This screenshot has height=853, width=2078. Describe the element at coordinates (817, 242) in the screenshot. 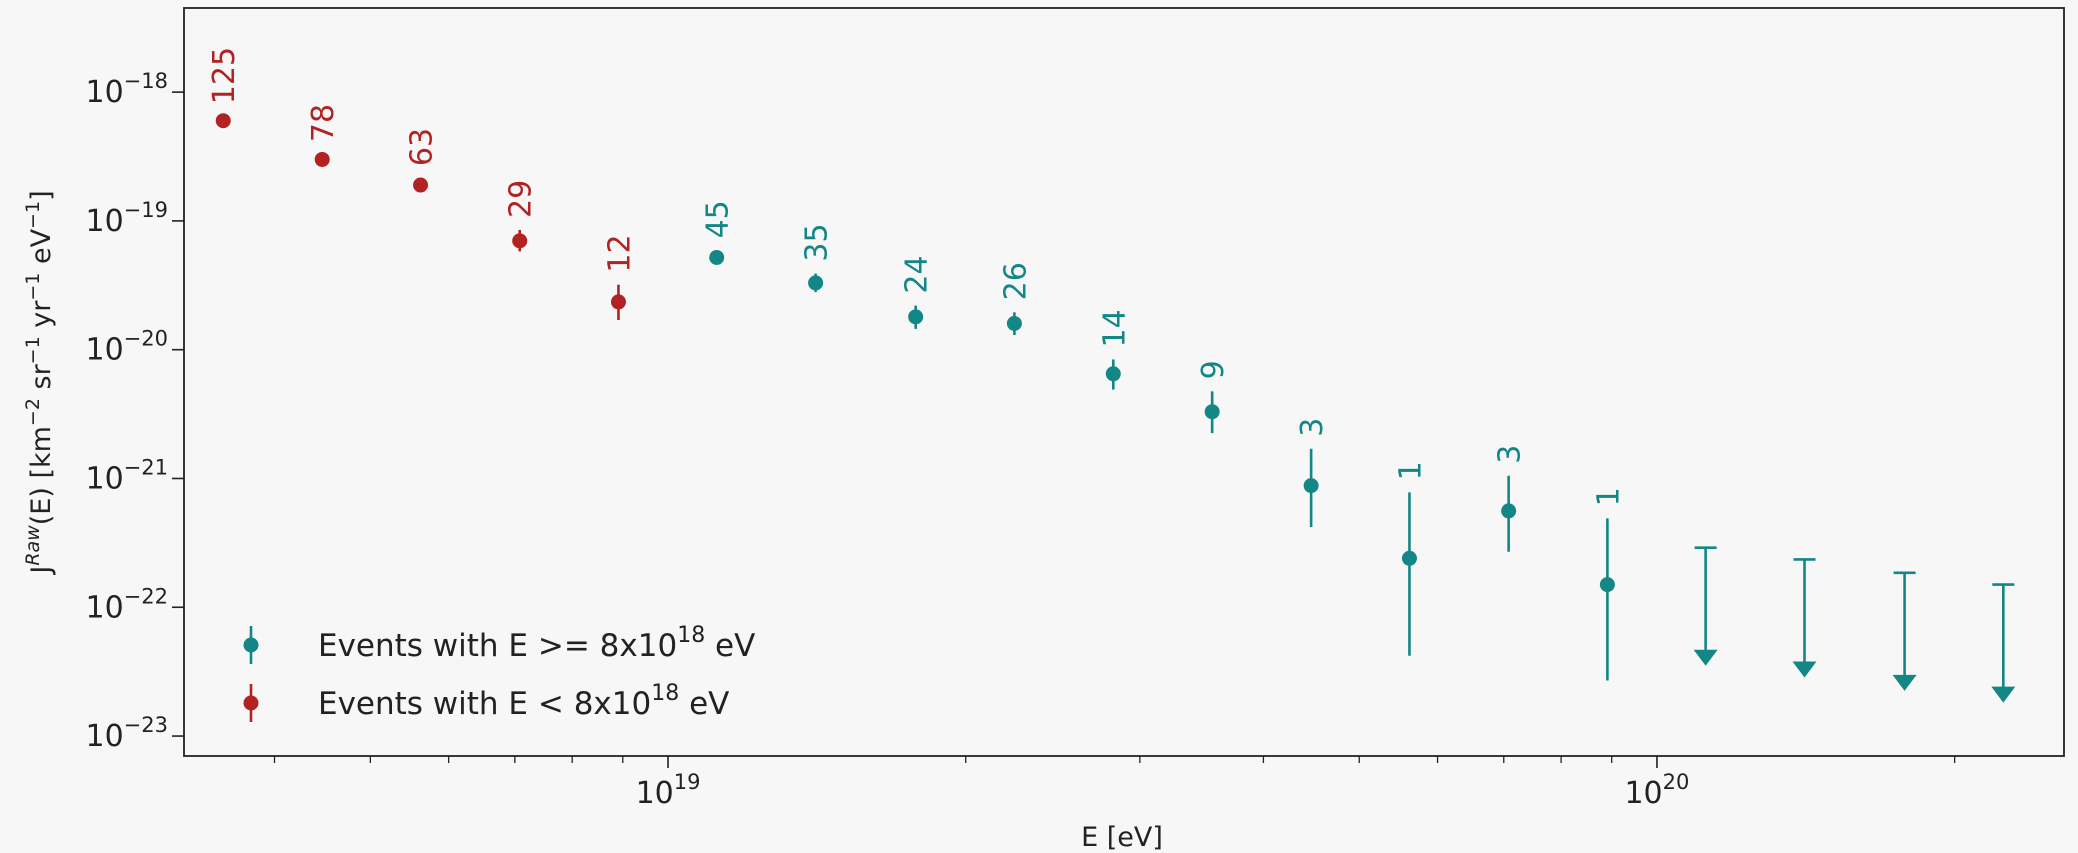

I see `count-label: 35` at that location.